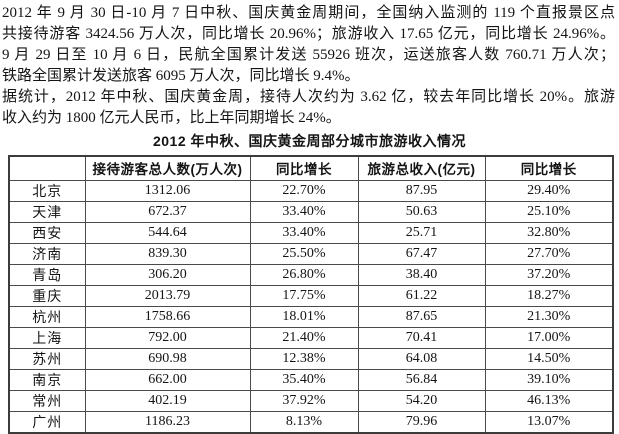 The width and height of the screenshot is (619, 434). Describe the element at coordinates (421, 316) in the screenshot. I see `revenue-cell: 87.65` at that location.